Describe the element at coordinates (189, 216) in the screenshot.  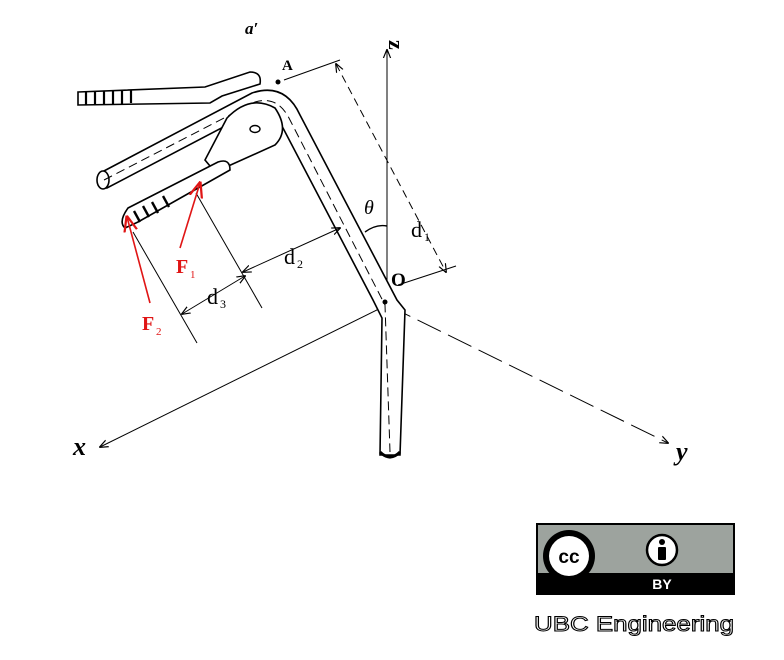
I see `force-F1-arrow` at that location.